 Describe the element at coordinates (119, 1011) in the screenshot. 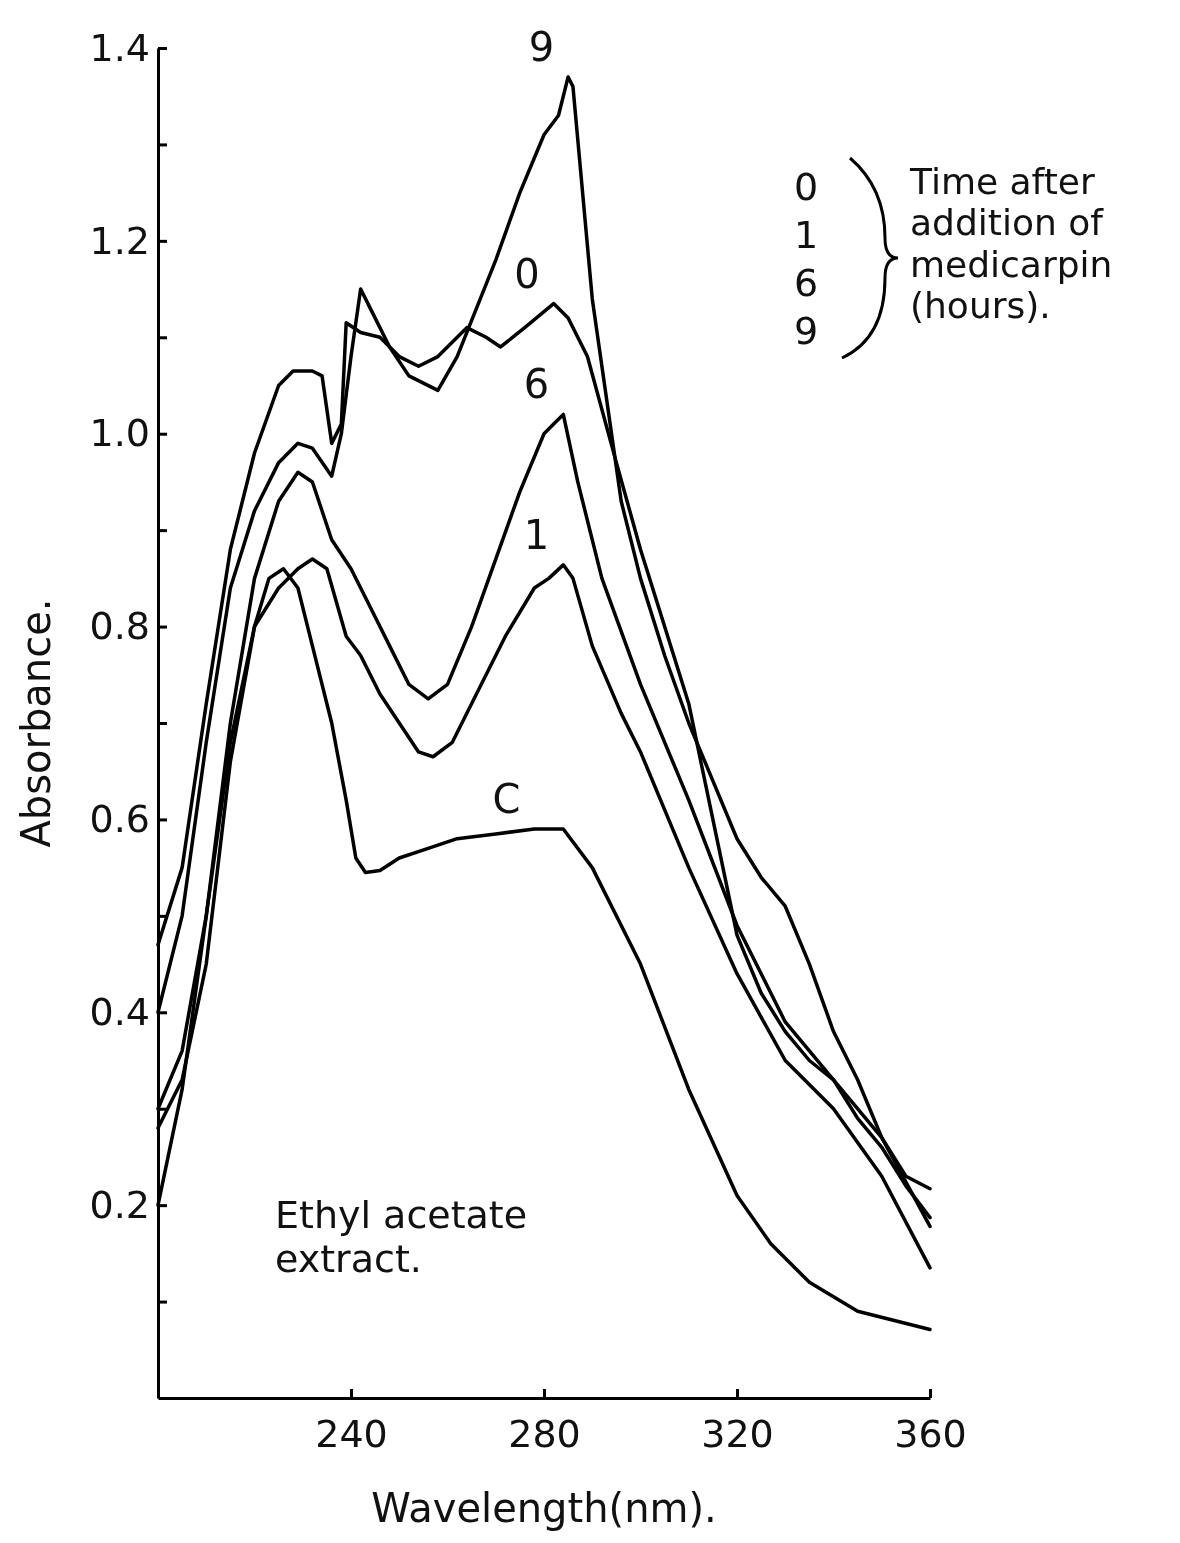

I see `y-tick-label: 0.4` at that location.